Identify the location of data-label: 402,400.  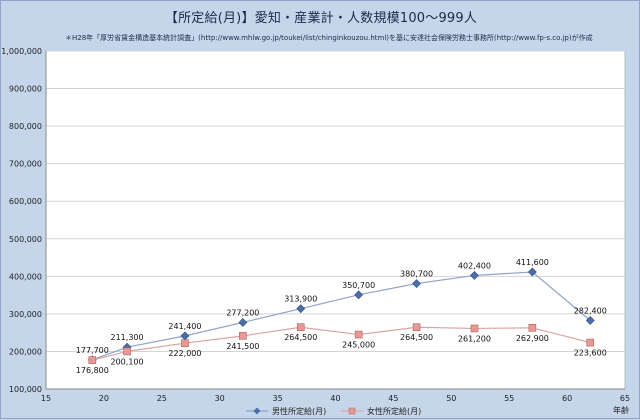
(474, 265).